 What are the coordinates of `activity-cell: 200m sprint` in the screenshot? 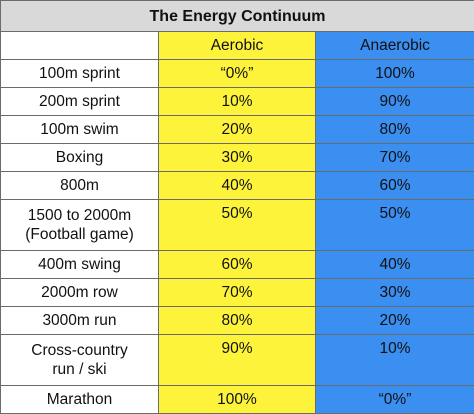 It's located at (80, 102).